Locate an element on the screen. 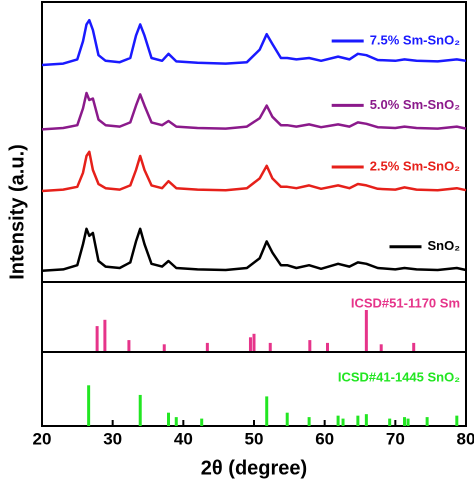 The height and width of the screenshot is (486, 474). x-axis-label: 2θ (degree) is located at coordinates (254, 468).